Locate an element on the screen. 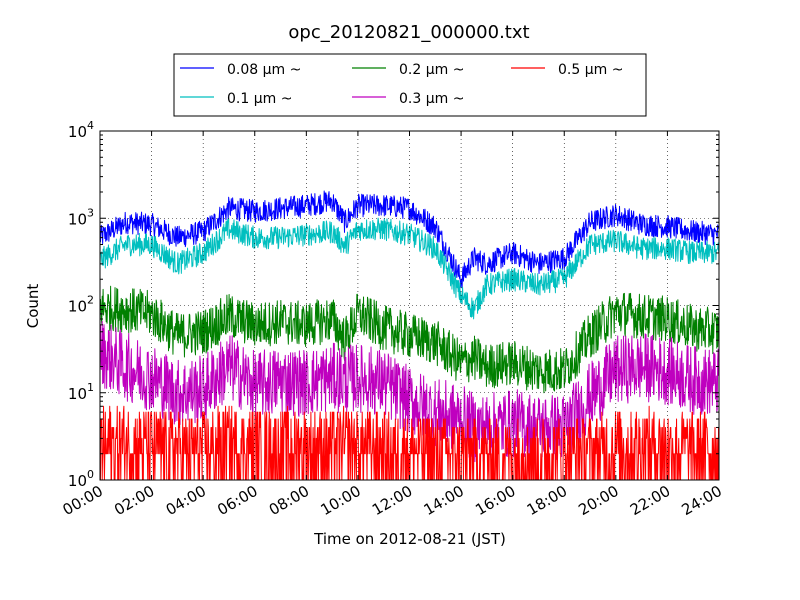 This screenshot has height=600, width=800. x-tick-label: 04:00 is located at coordinates (186, 500).